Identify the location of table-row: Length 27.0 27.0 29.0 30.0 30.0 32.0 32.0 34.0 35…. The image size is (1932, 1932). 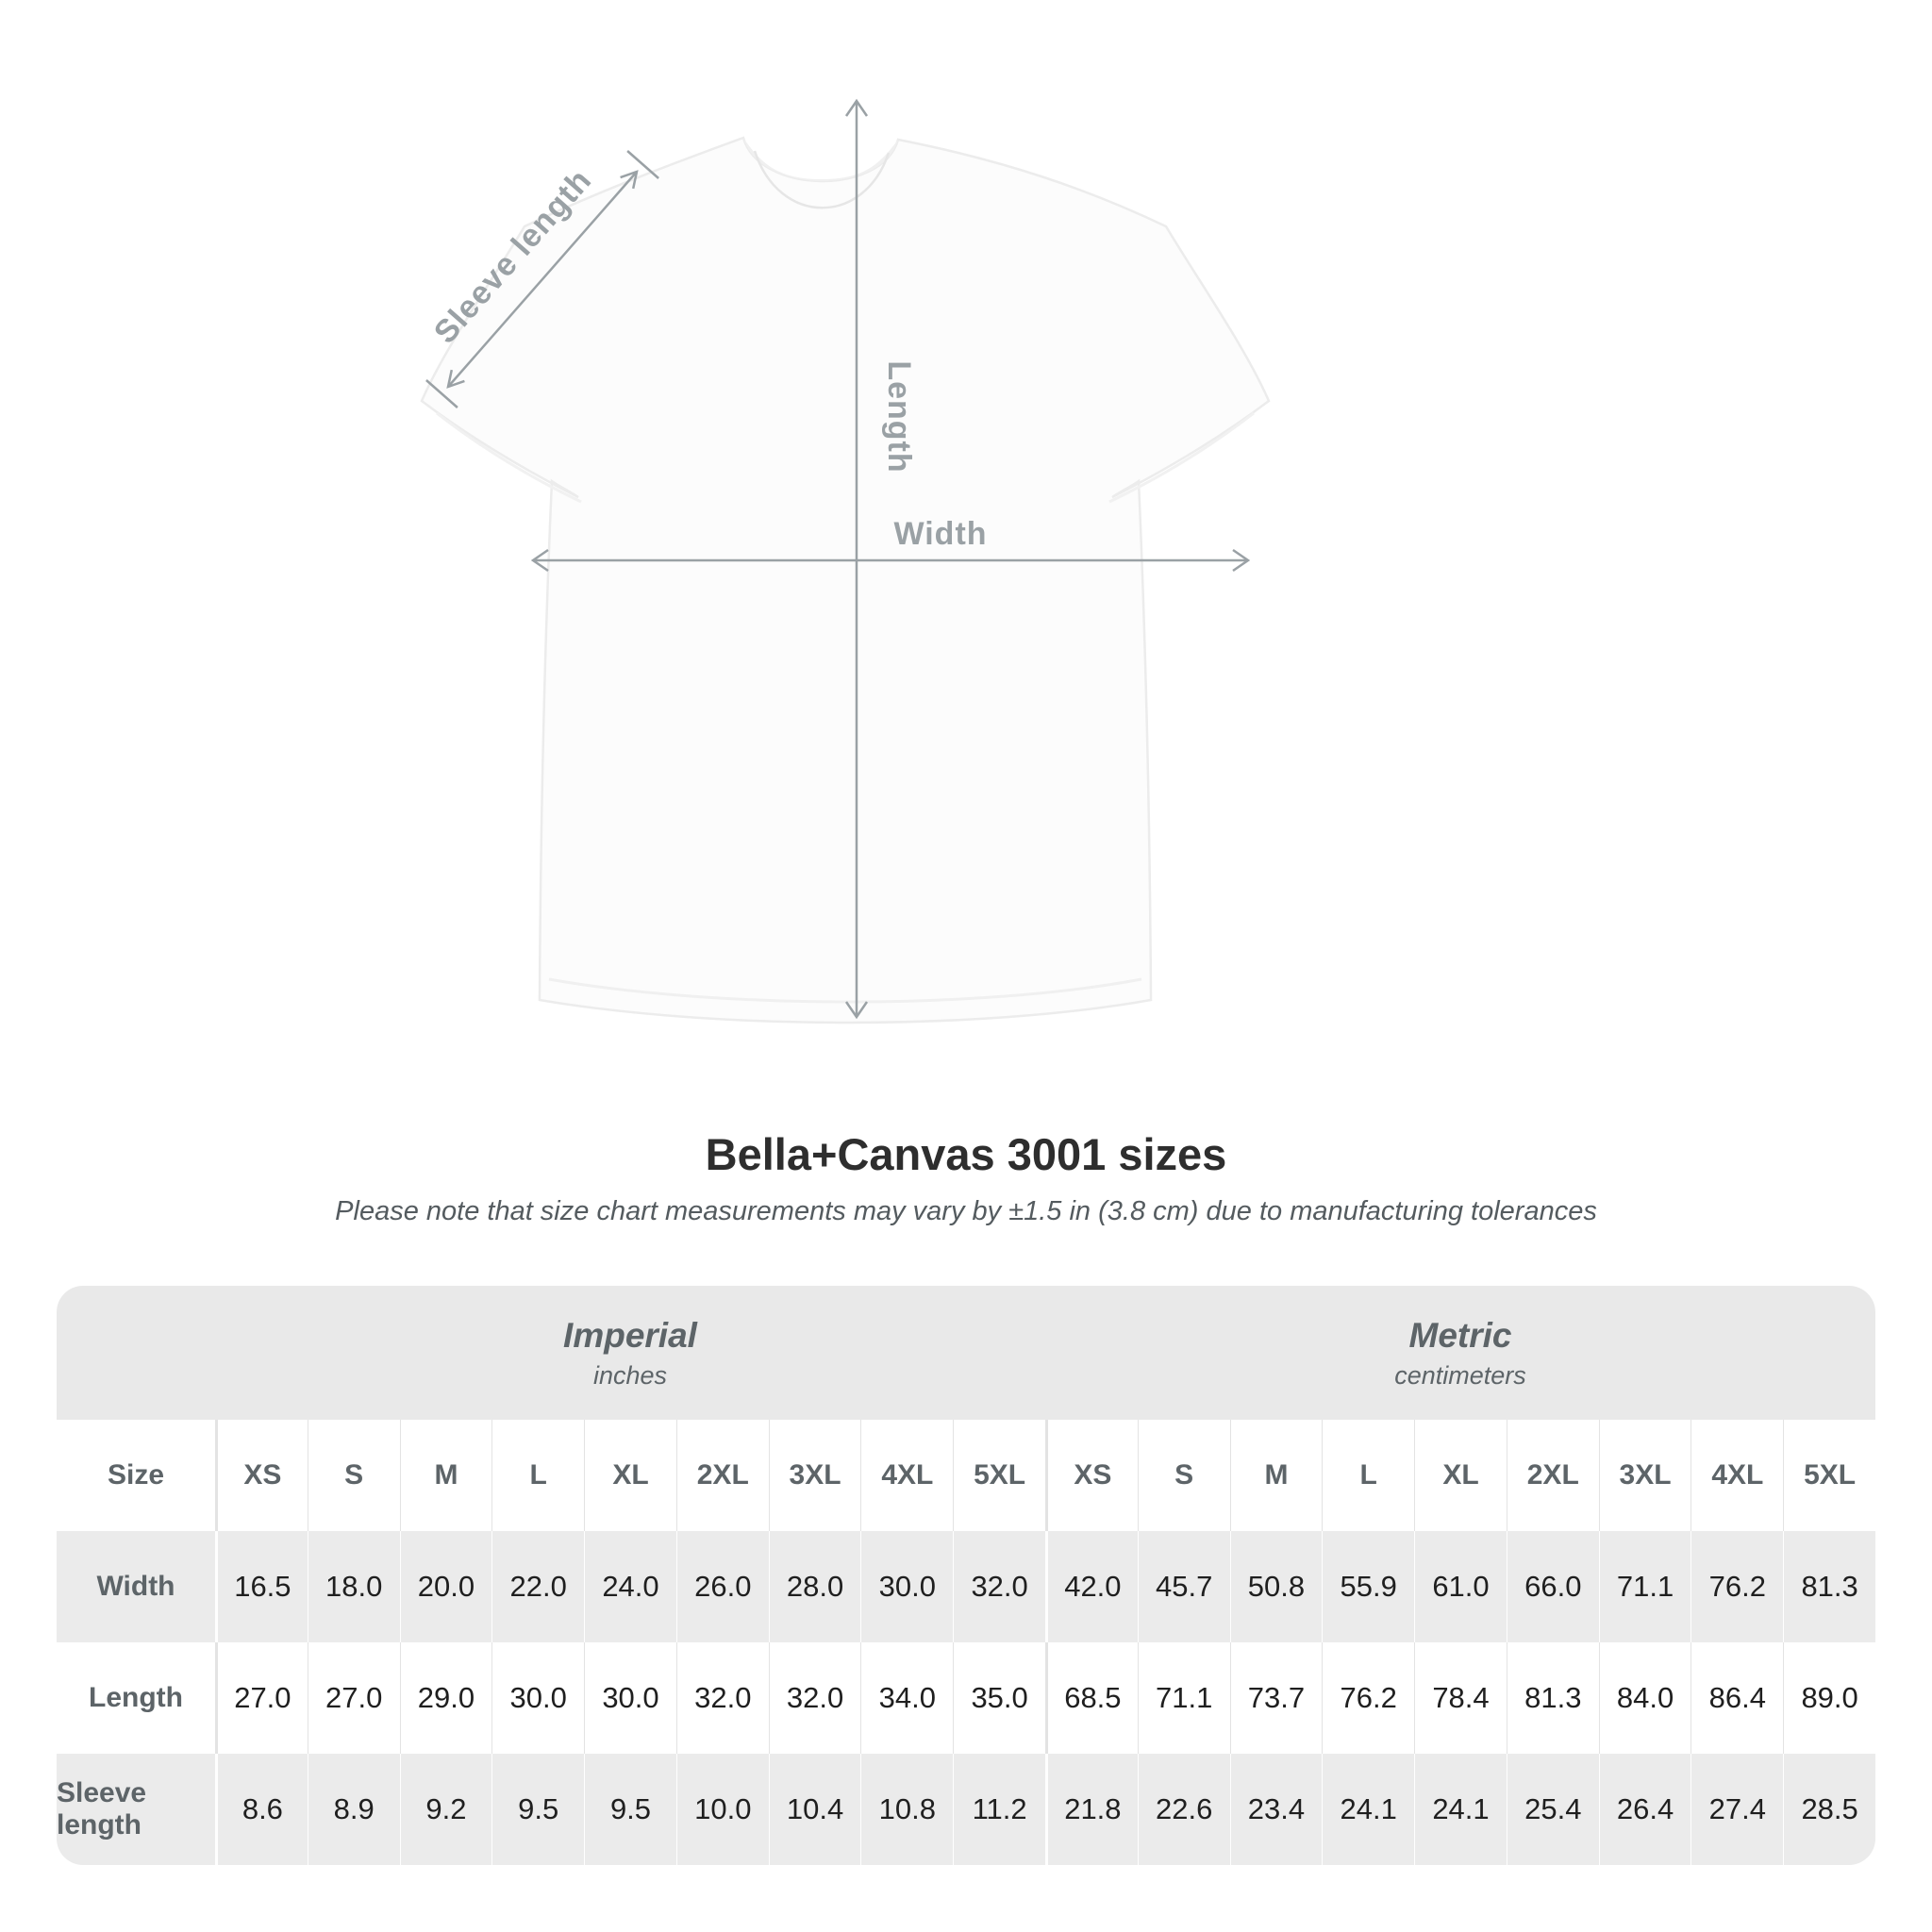
(966, 1698).